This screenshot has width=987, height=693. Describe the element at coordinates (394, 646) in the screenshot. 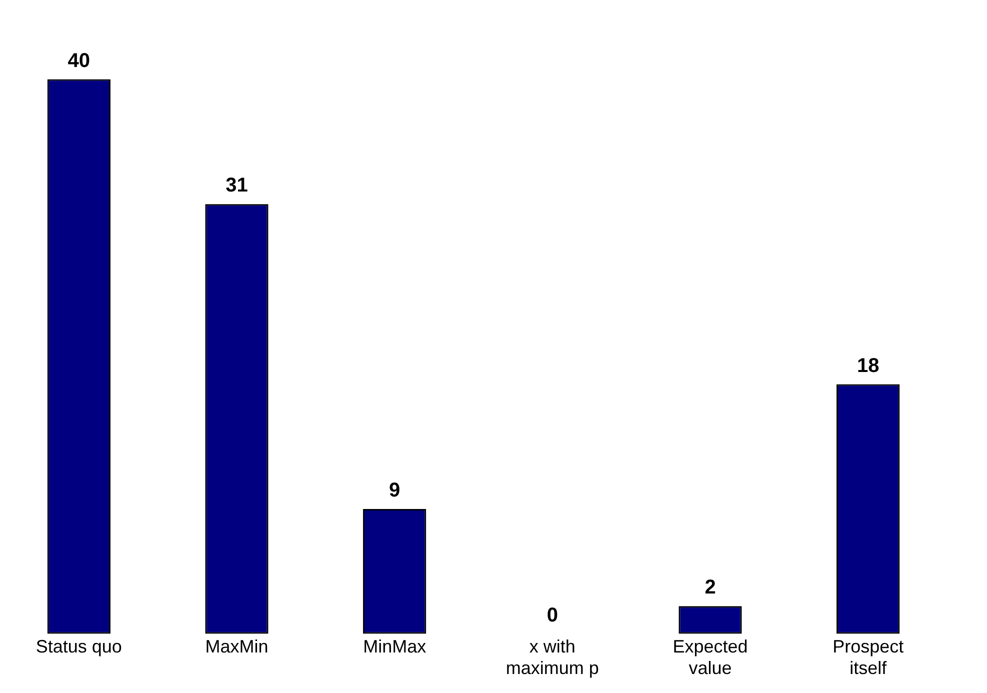

I see `x-tick-label: MinMax` at that location.